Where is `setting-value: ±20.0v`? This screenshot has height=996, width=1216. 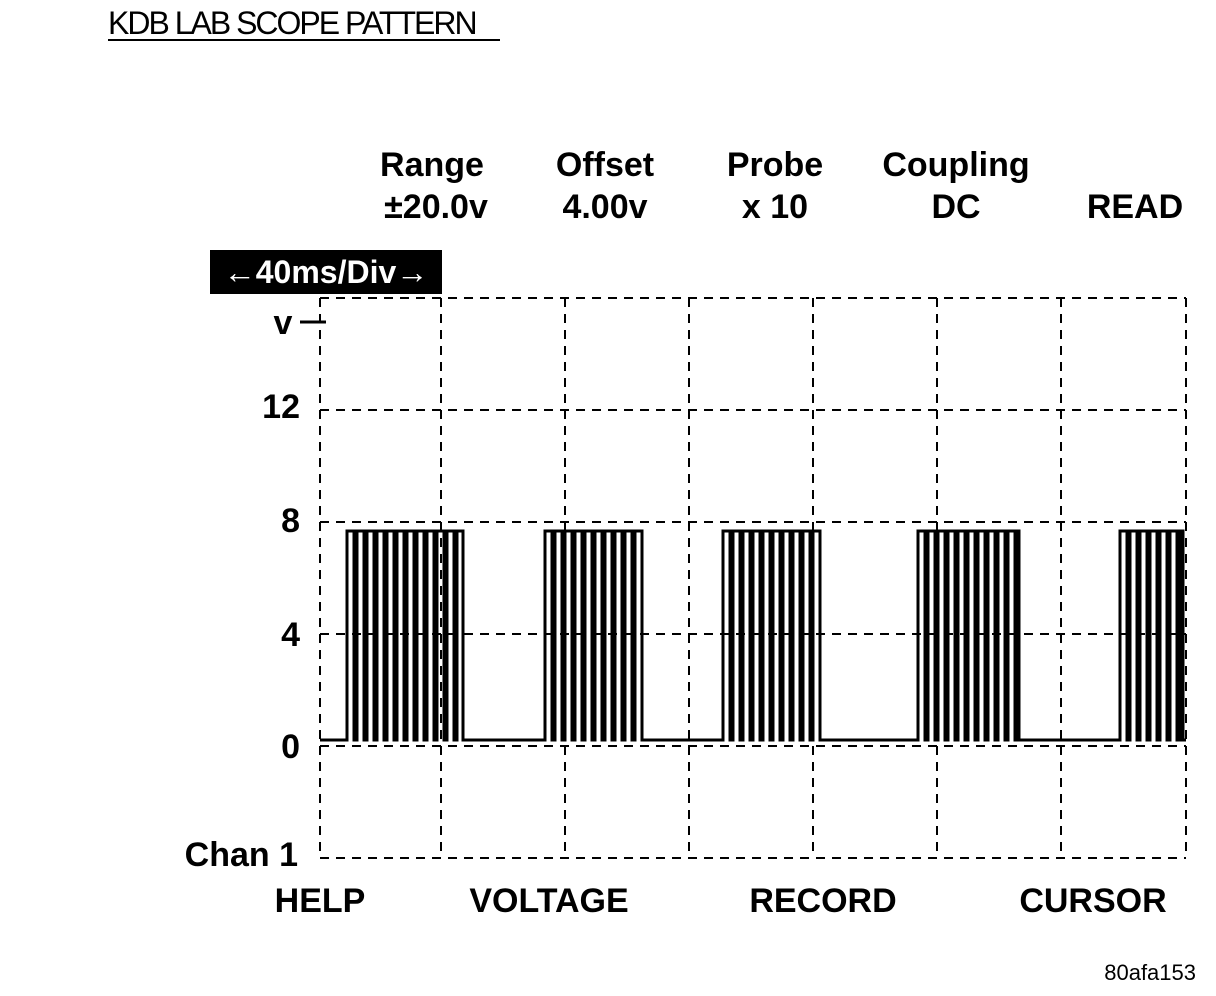
setting-value: ±20.0v is located at coordinates (436, 207).